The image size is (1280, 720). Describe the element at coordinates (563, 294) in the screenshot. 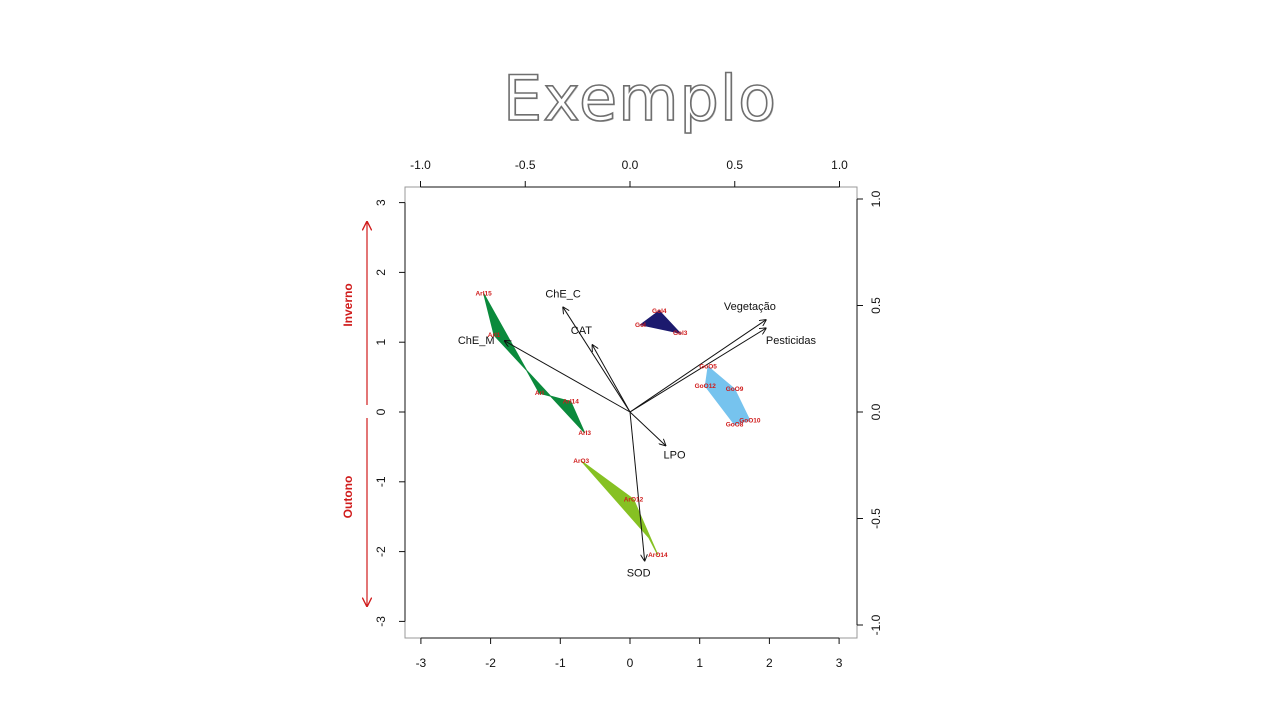

I see `variable-label: ChE_C` at that location.